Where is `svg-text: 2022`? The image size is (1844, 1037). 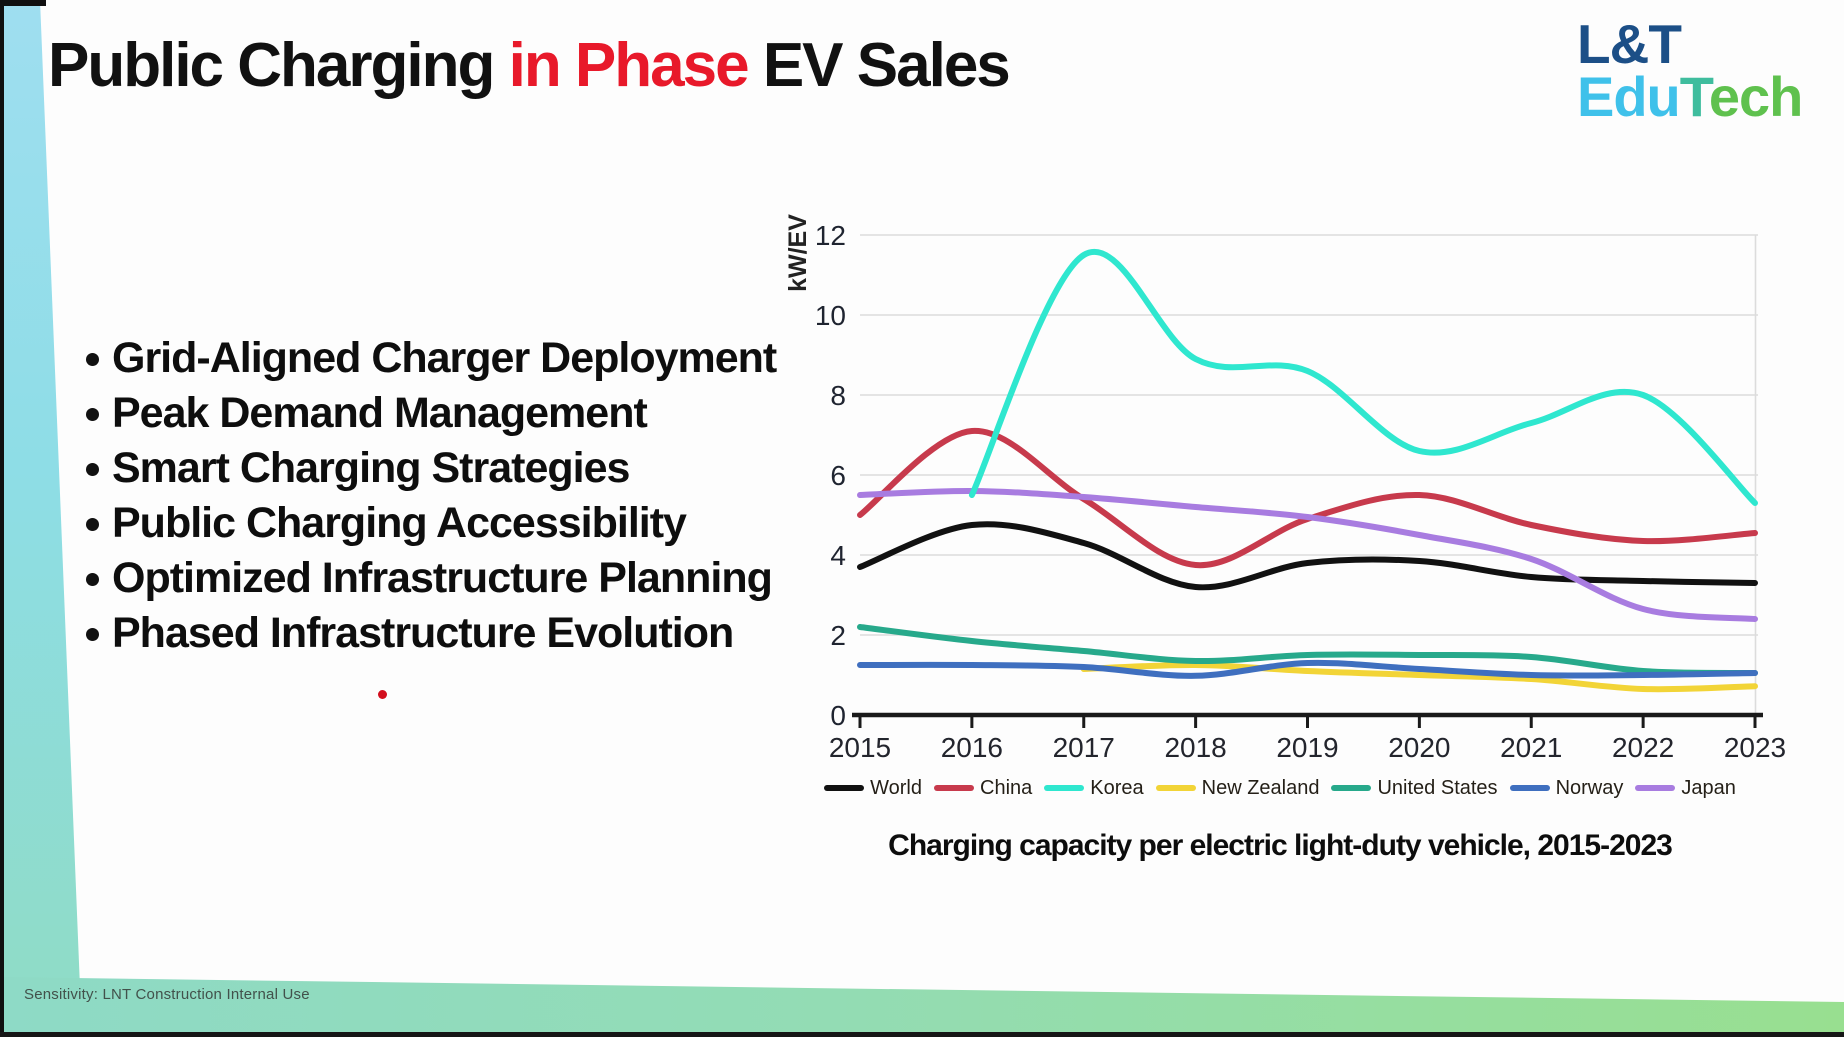
svg-text: 2022 is located at coordinates (1643, 747).